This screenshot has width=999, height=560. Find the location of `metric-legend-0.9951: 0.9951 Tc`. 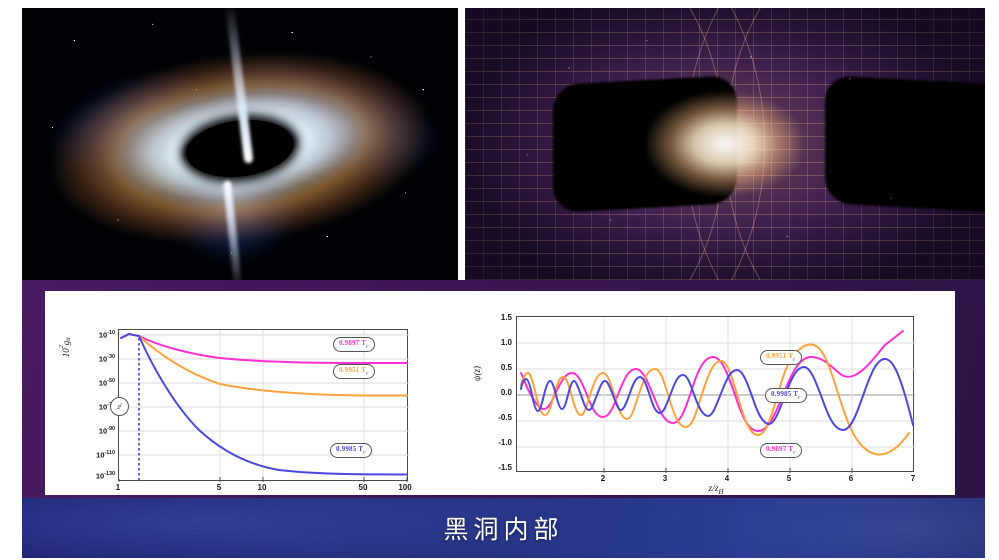

metric-legend-0.9951: 0.9951 Tc is located at coordinates (354, 372).